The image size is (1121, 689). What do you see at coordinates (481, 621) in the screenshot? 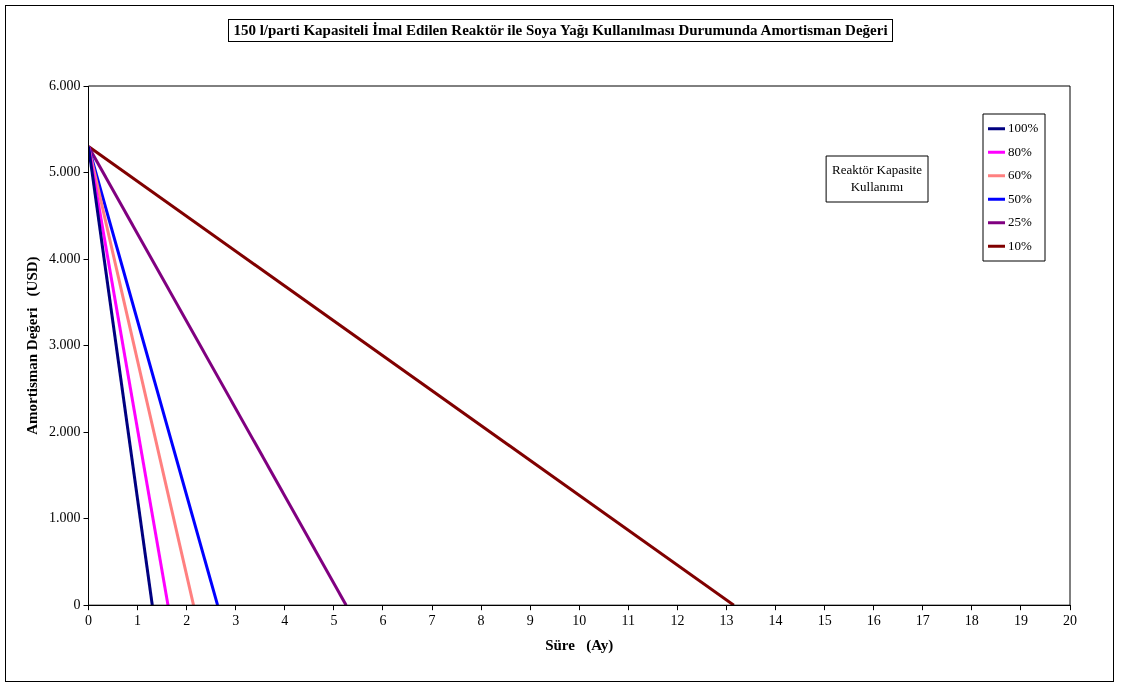
I see `x-tick-label: 8` at bounding box center [481, 621].